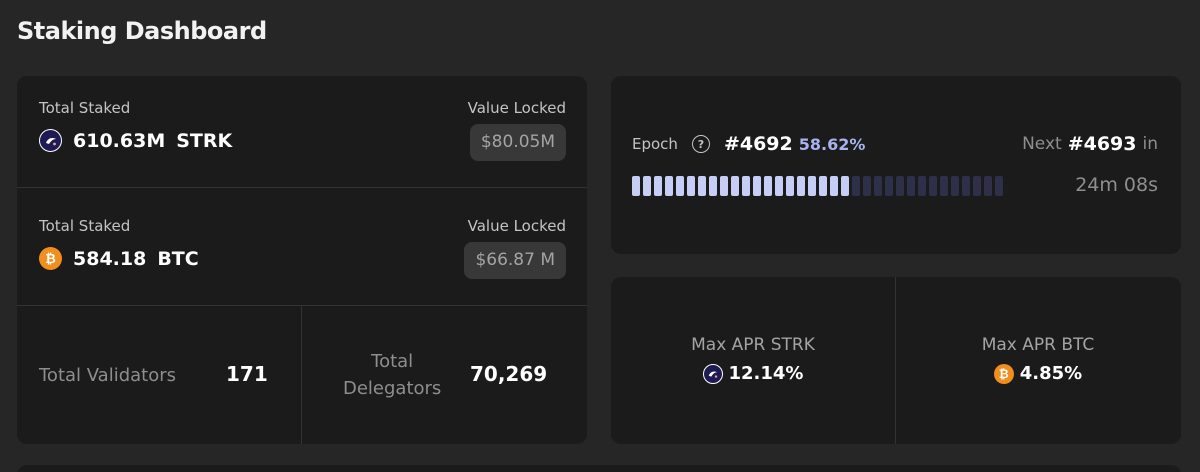 The image size is (1200, 472). I want to click on page-title: Staking Dashboard, so click(142, 31).